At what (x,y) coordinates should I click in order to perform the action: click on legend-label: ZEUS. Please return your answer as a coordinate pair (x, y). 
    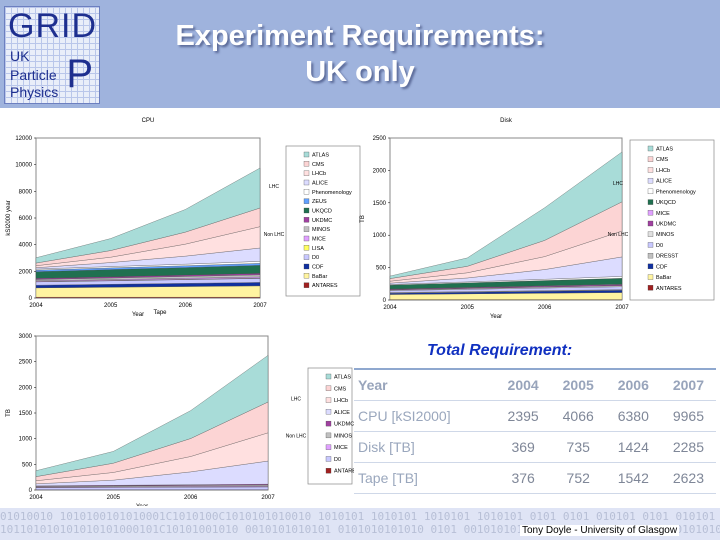
    Looking at the image, I should click on (319, 202).